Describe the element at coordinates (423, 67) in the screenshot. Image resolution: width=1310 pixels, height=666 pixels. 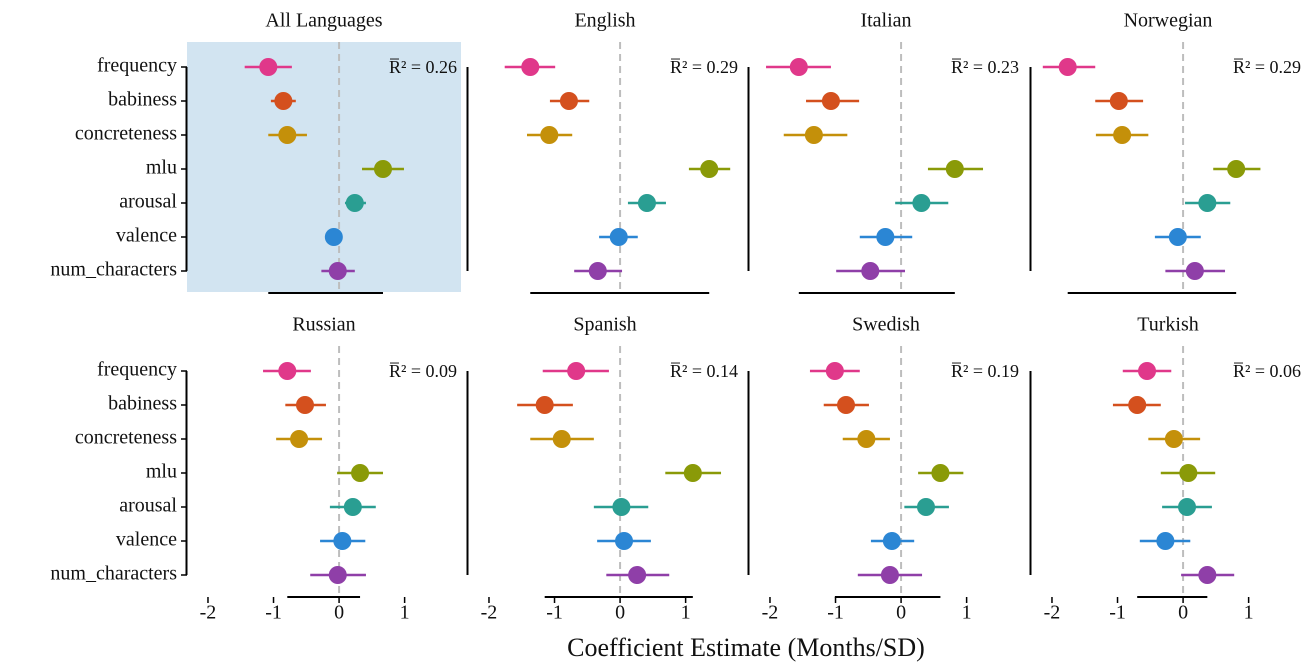
I see `annotation: R̅² = 0.26` at that location.